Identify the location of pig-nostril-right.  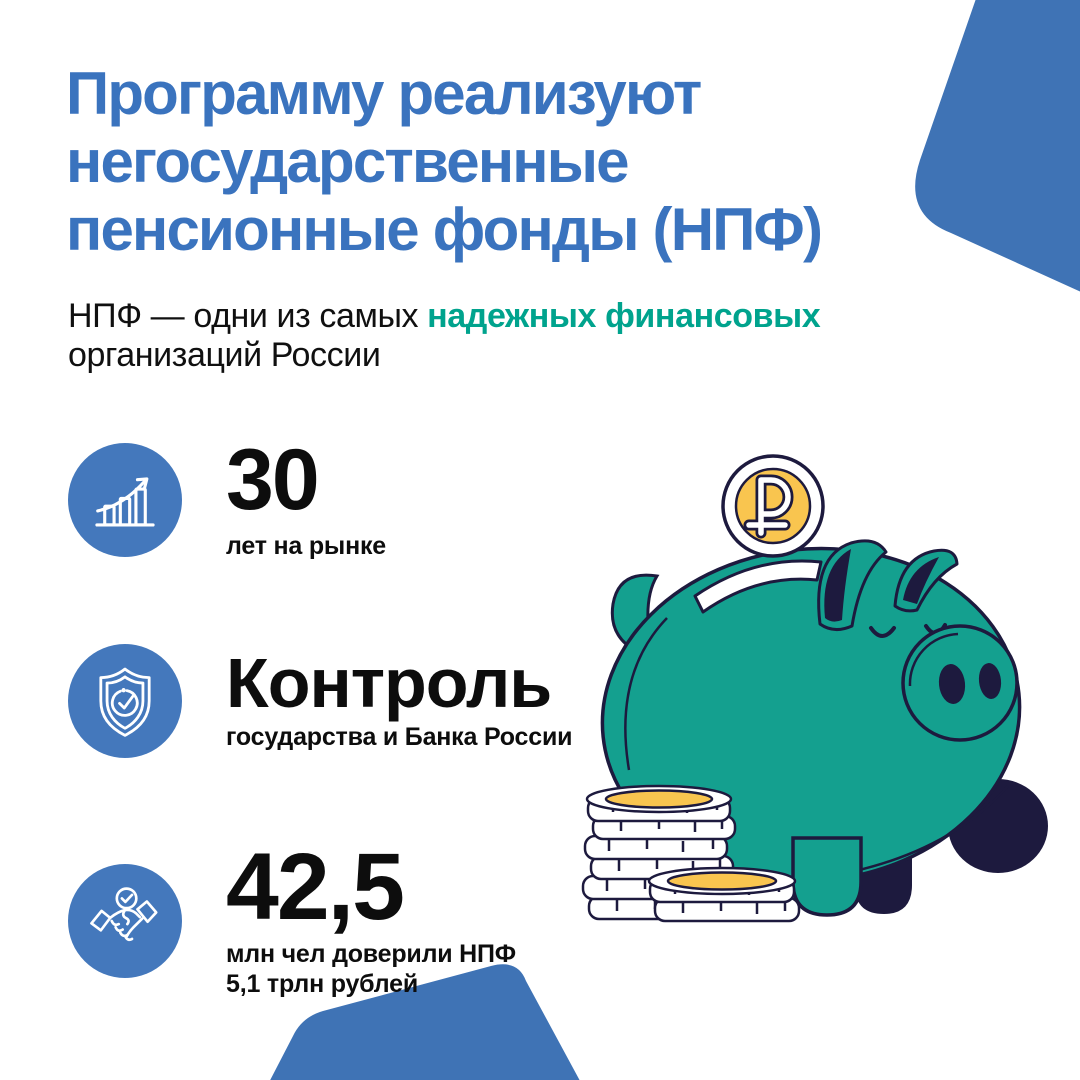
(990, 681).